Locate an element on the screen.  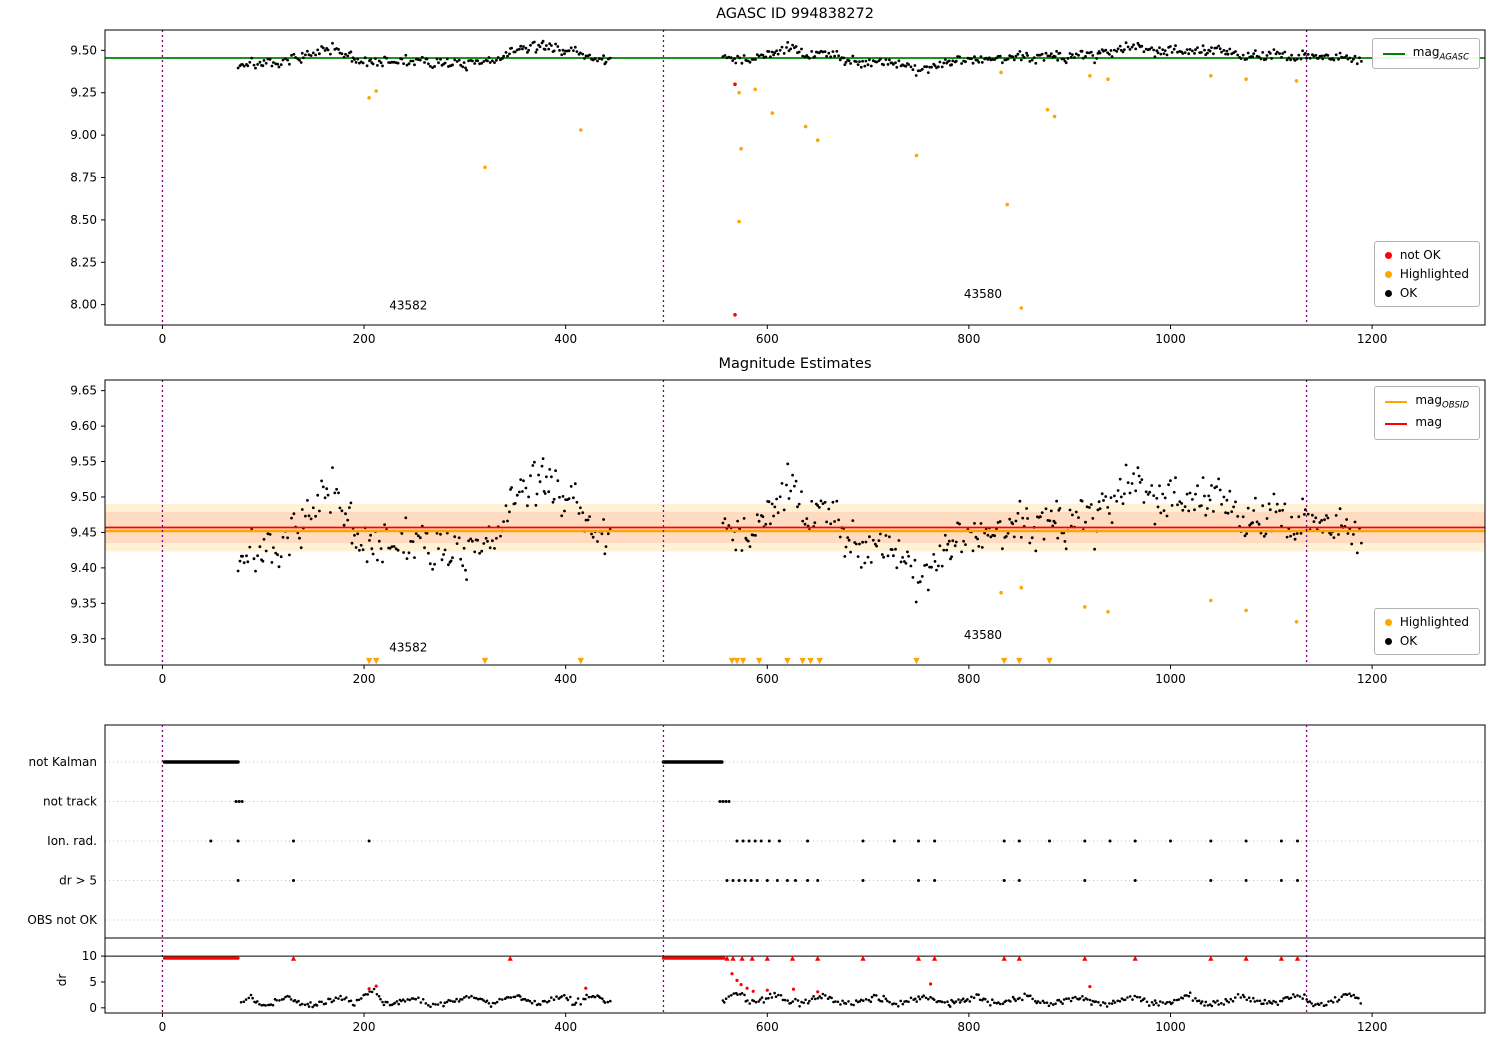
panel2-title: Magnitude Estimates is located at coordinates (795, 364).